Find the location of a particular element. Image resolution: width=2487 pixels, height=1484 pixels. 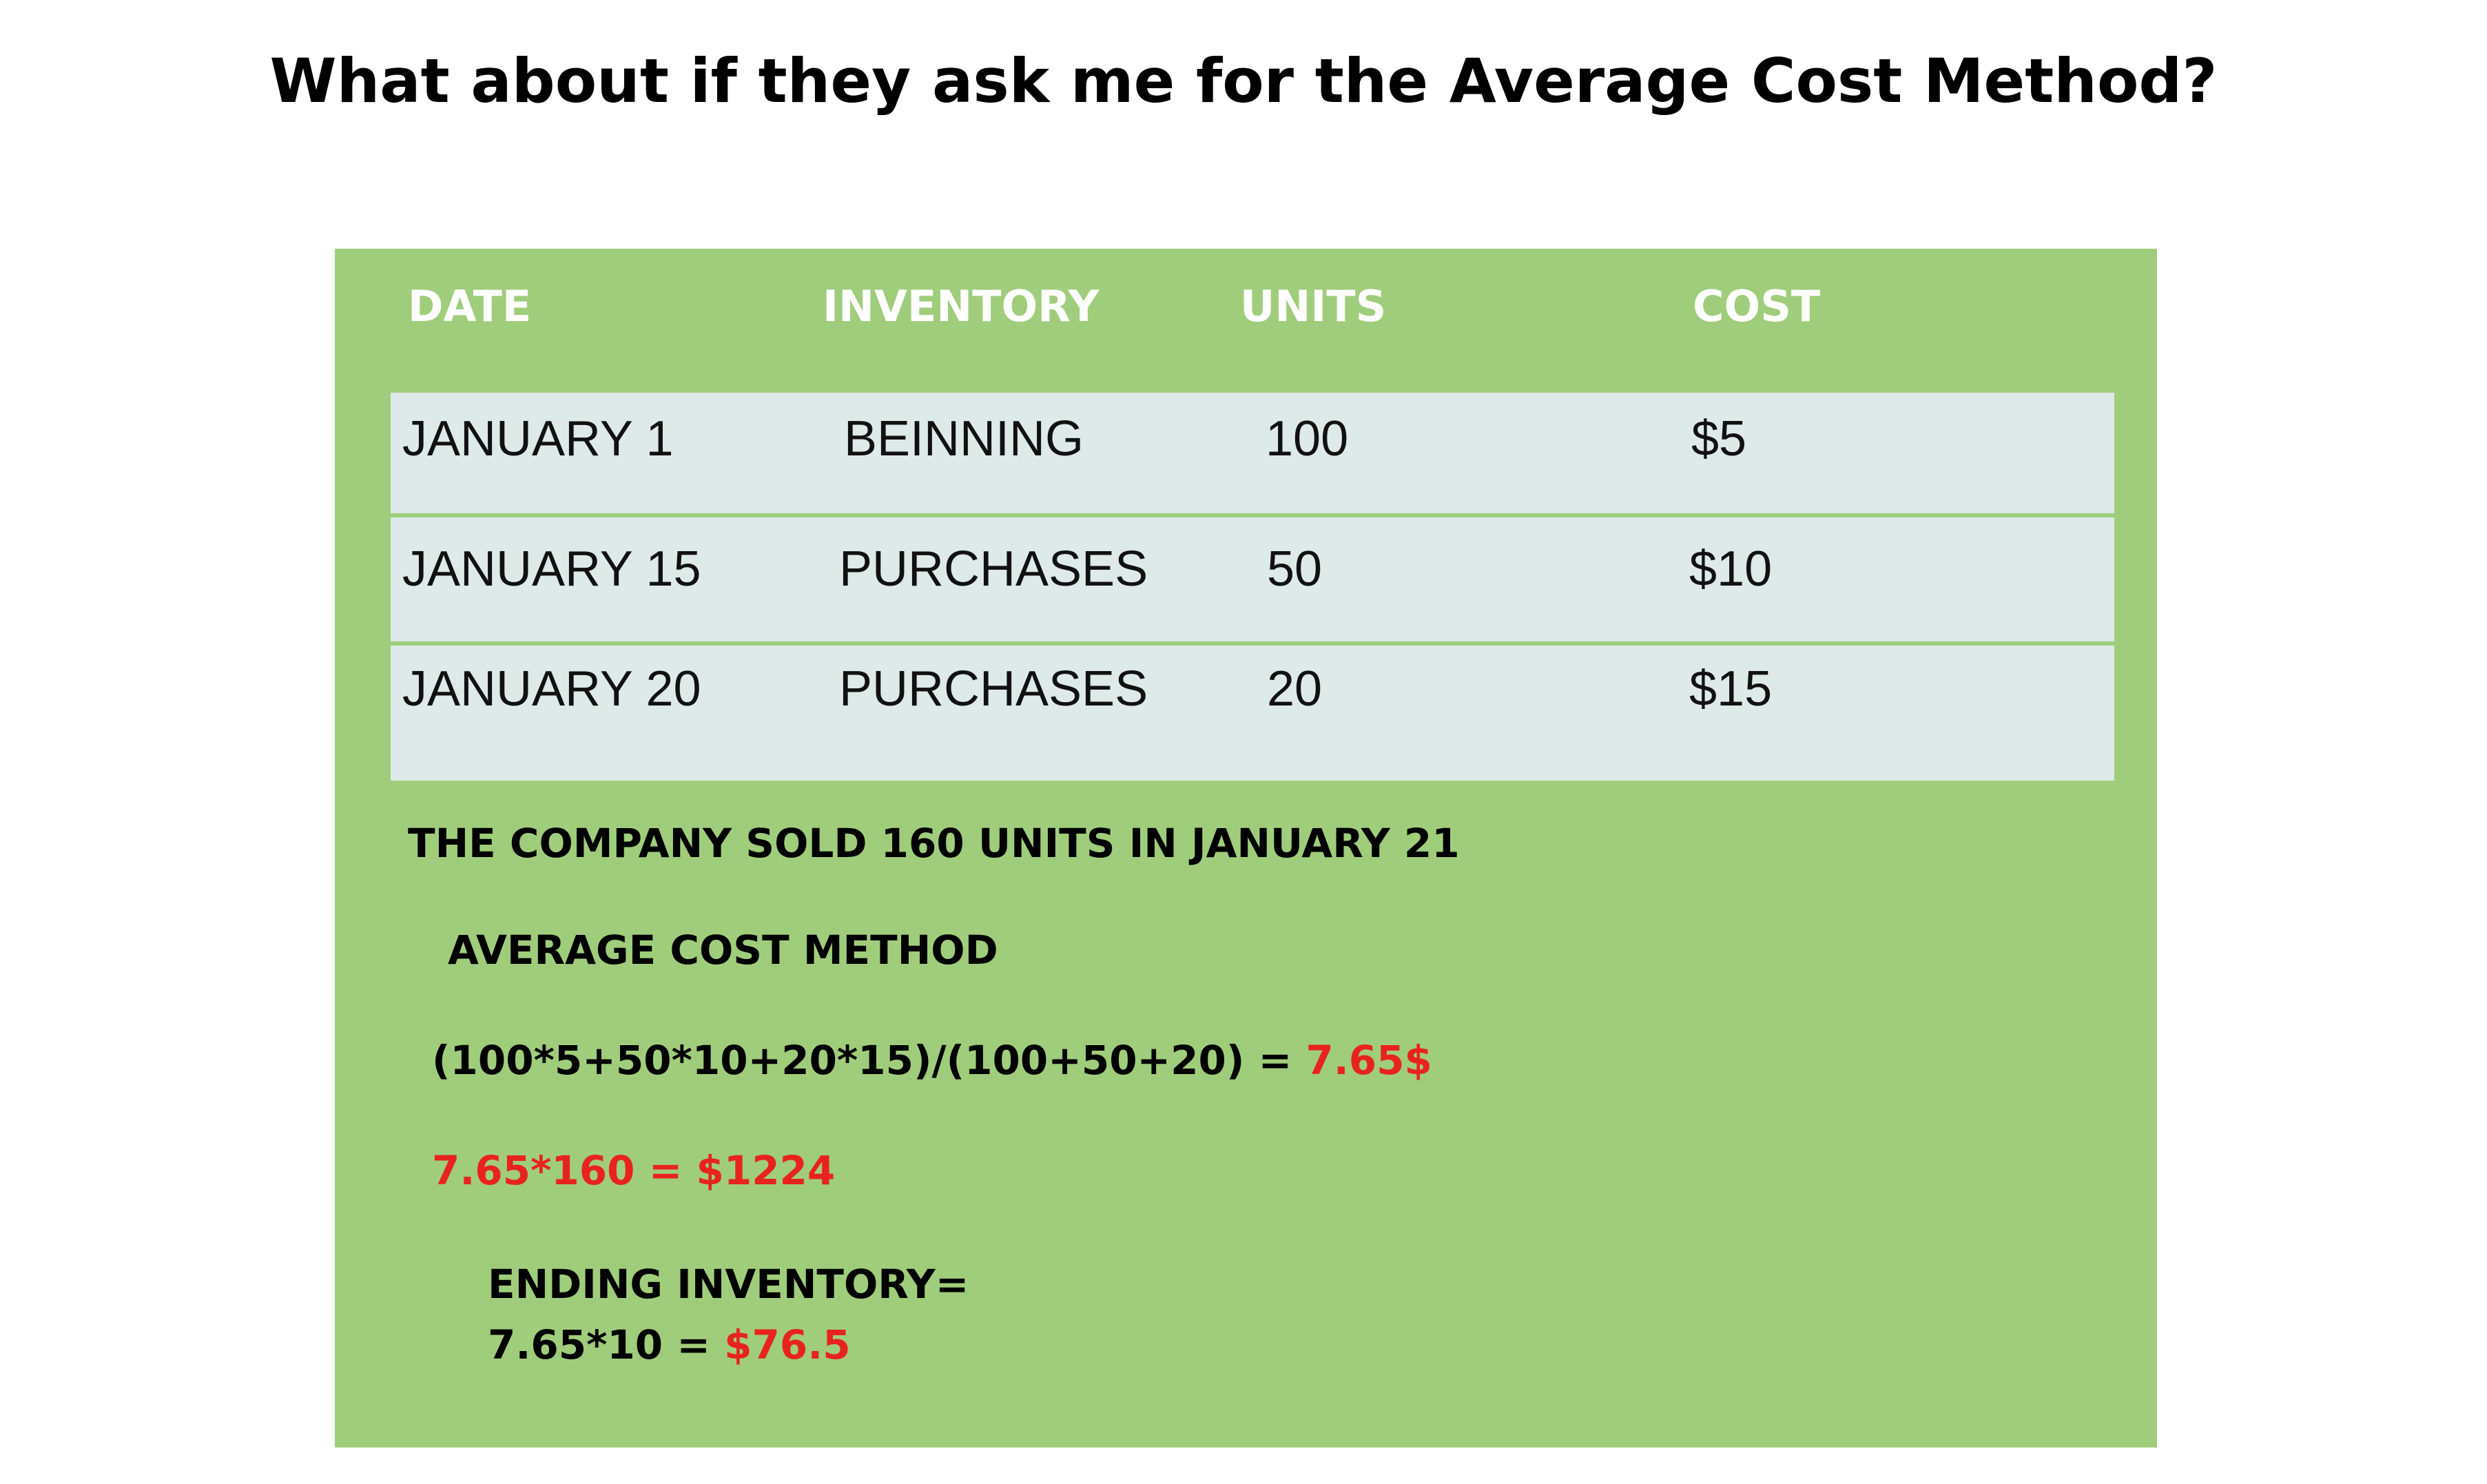

ending-inventory-formula: 7.65*10 = $76.5 is located at coordinates (669, 1345).